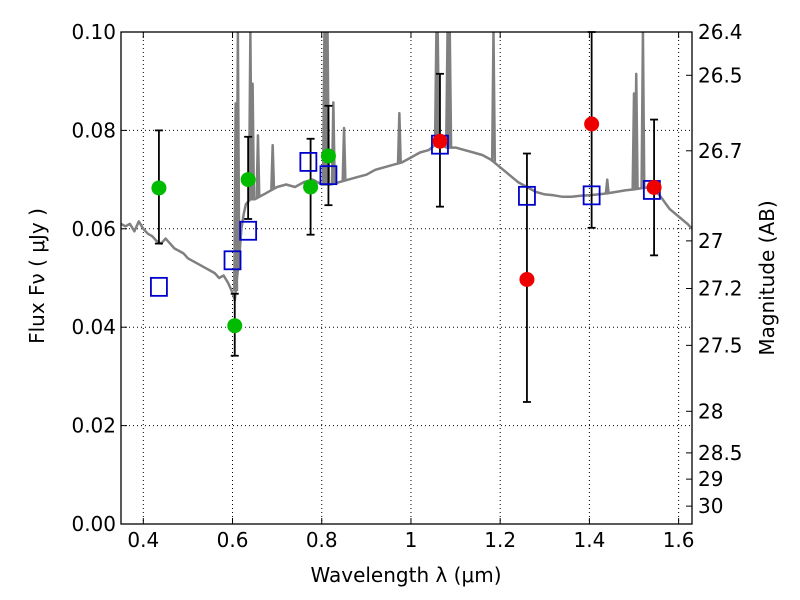  Describe the element at coordinates (411, 540) in the screenshot. I see `x-tick-label: 1` at that location.